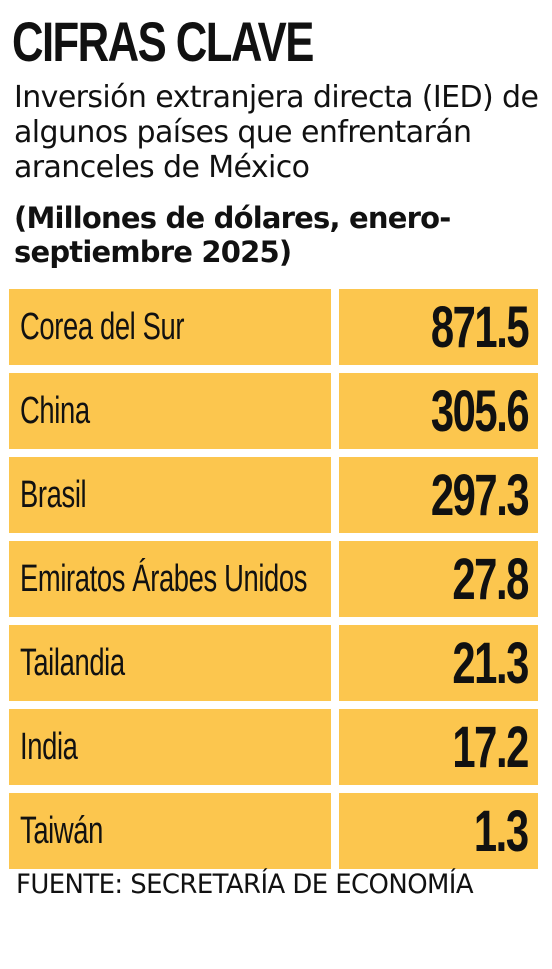 The height and width of the screenshot is (969, 552). What do you see at coordinates (480, 327) in the screenshot?
I see `value-label: 871.5` at bounding box center [480, 327].